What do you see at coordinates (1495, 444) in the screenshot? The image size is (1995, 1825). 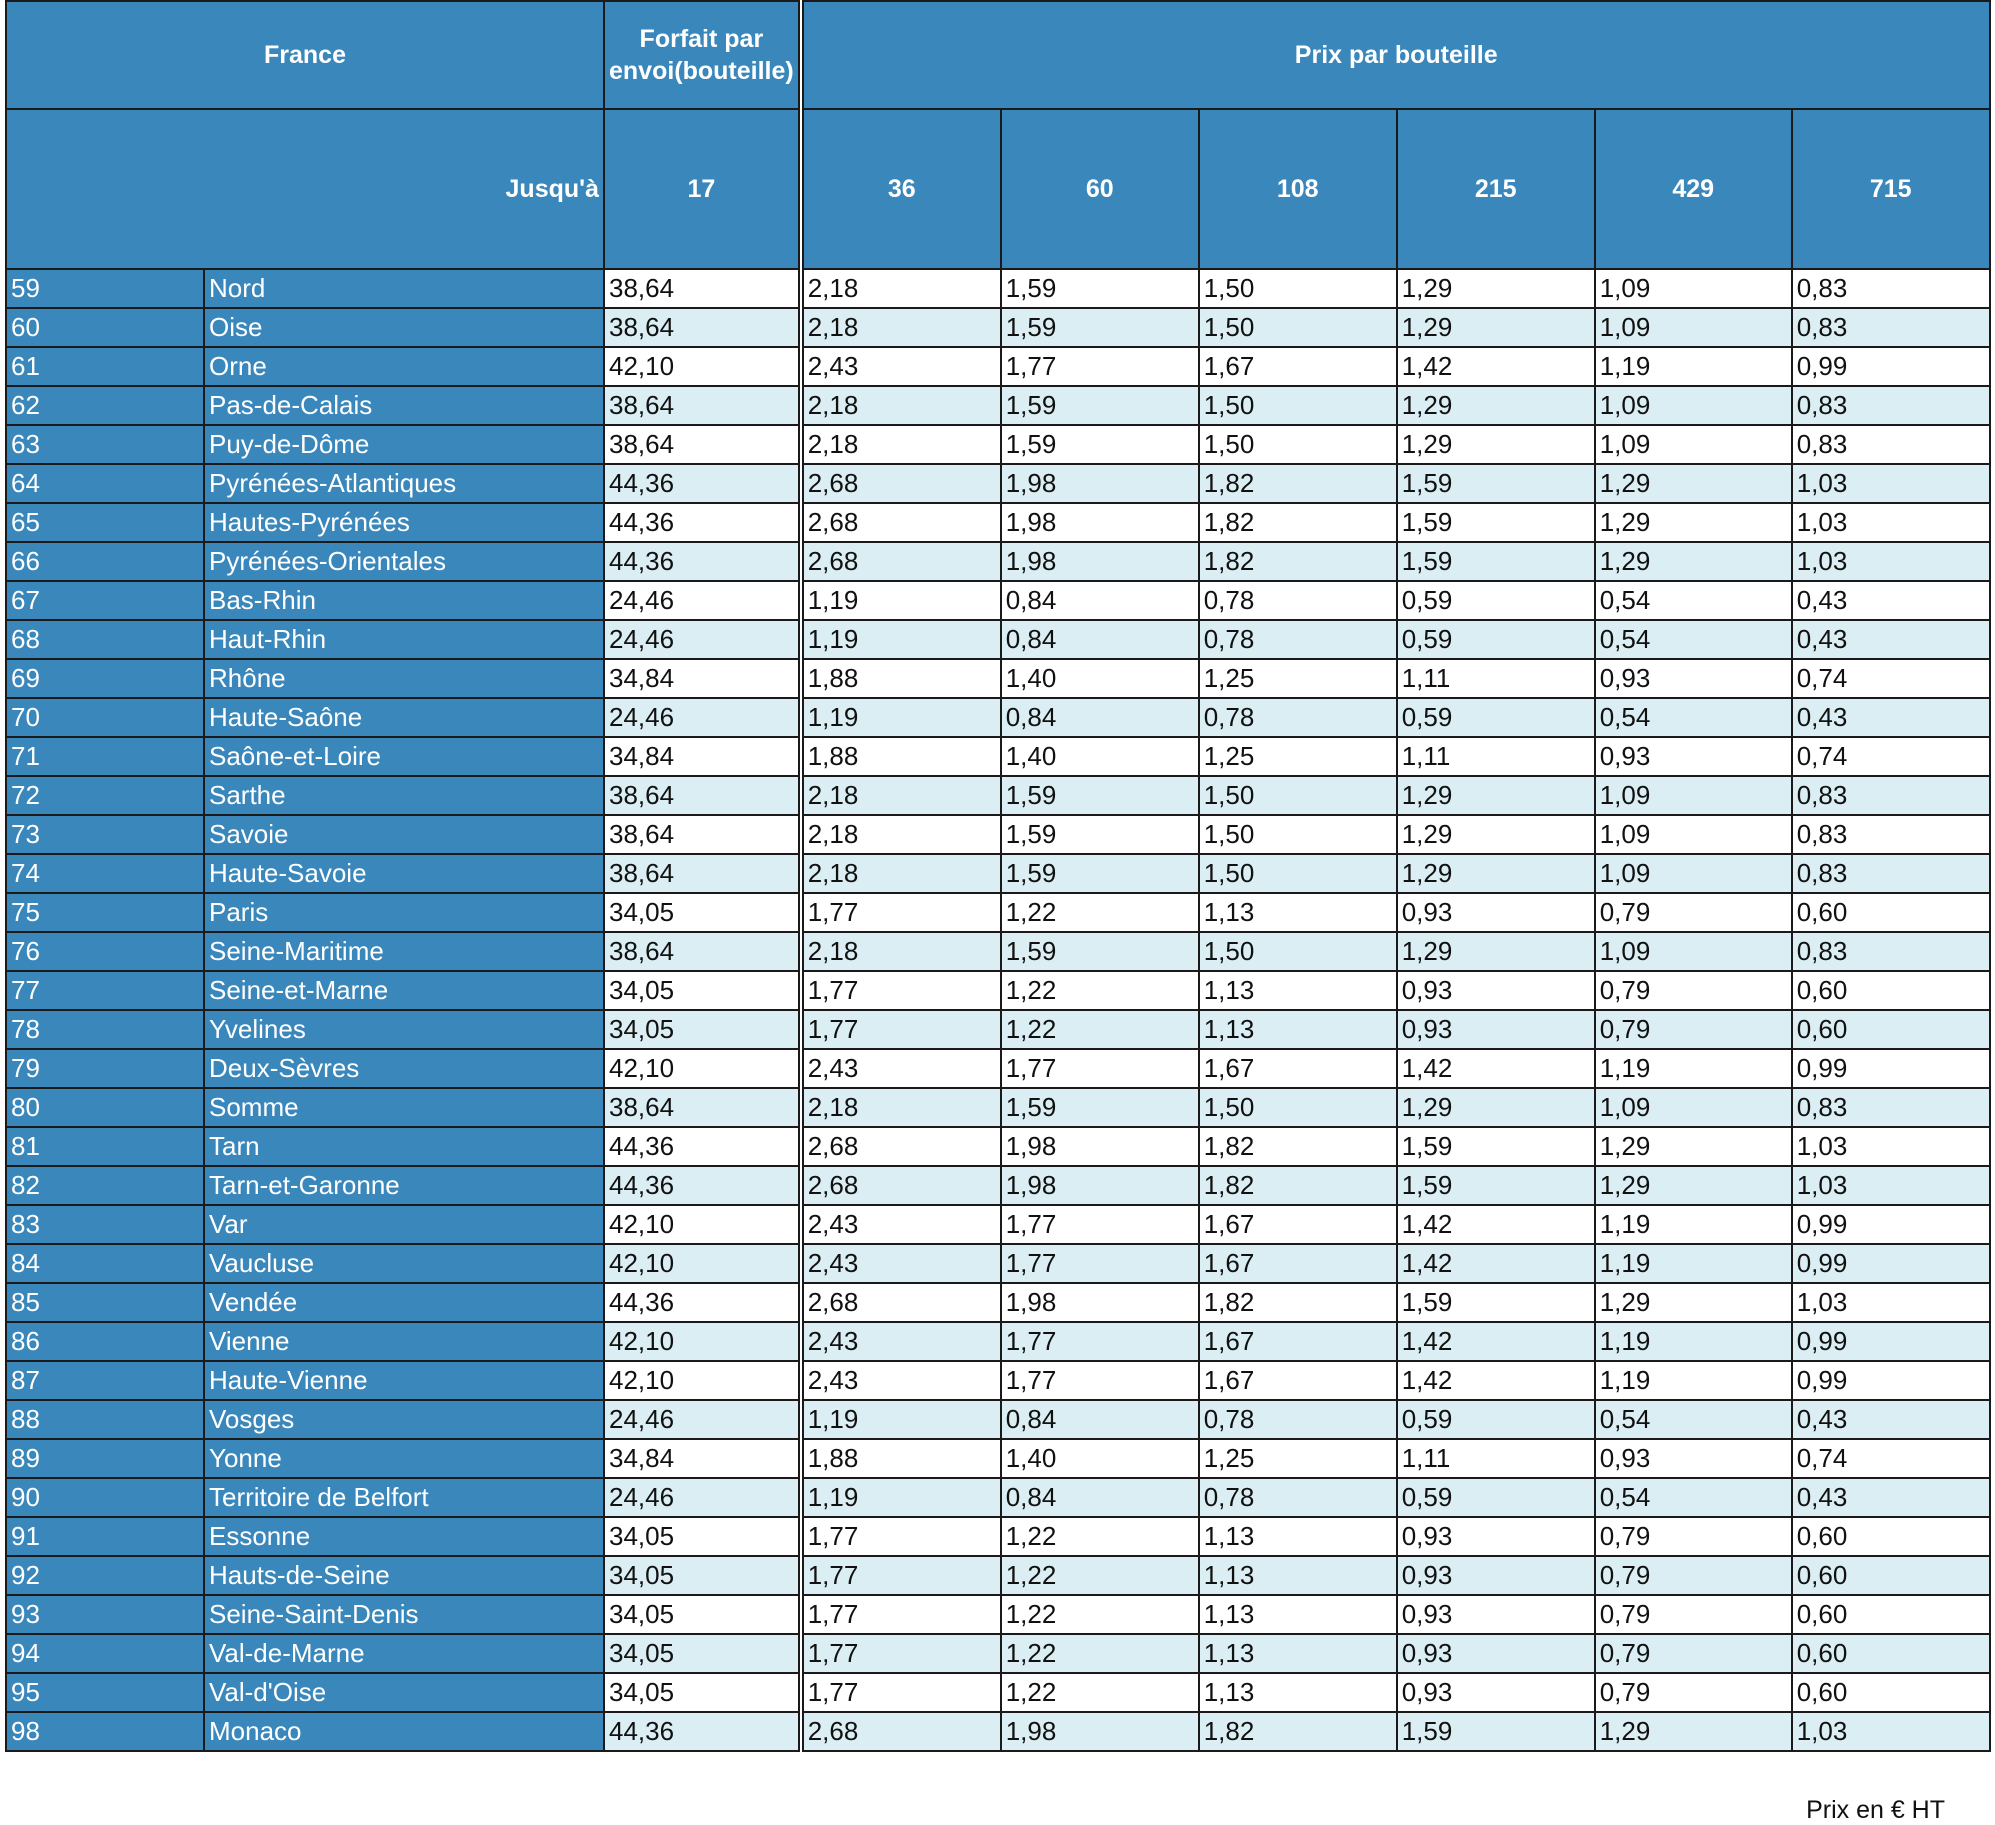 I see `price-215-cell: 1,29` at bounding box center [1495, 444].